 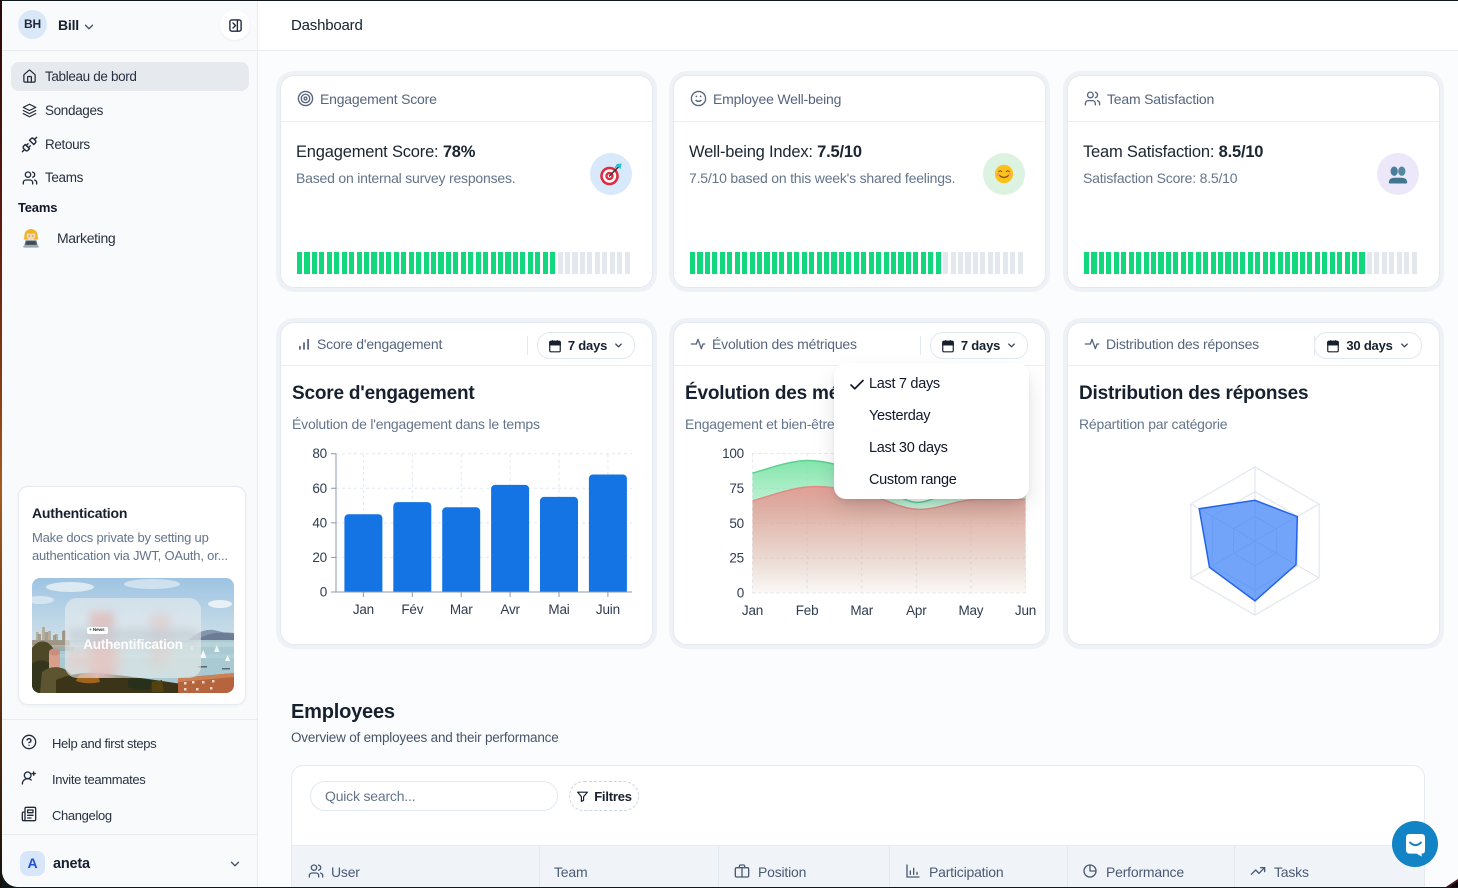 What do you see at coordinates (319, 453) in the screenshot?
I see `svg-text: 80` at bounding box center [319, 453].